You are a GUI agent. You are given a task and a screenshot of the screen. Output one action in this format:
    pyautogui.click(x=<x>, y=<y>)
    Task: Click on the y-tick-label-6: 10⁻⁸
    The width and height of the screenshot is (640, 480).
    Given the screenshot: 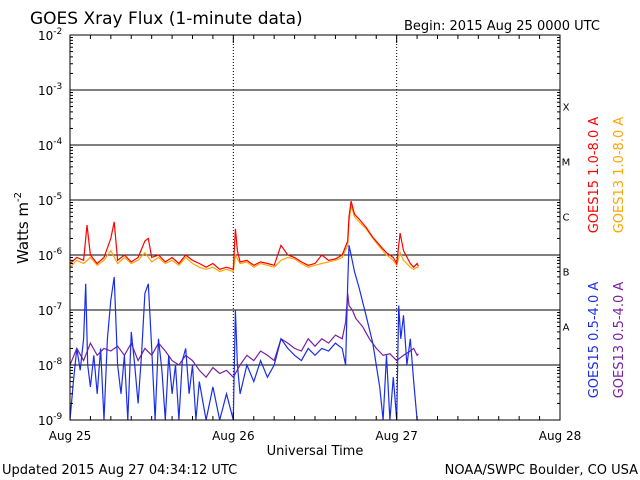 What is the action you would take?
    pyautogui.click(x=50, y=365)
    